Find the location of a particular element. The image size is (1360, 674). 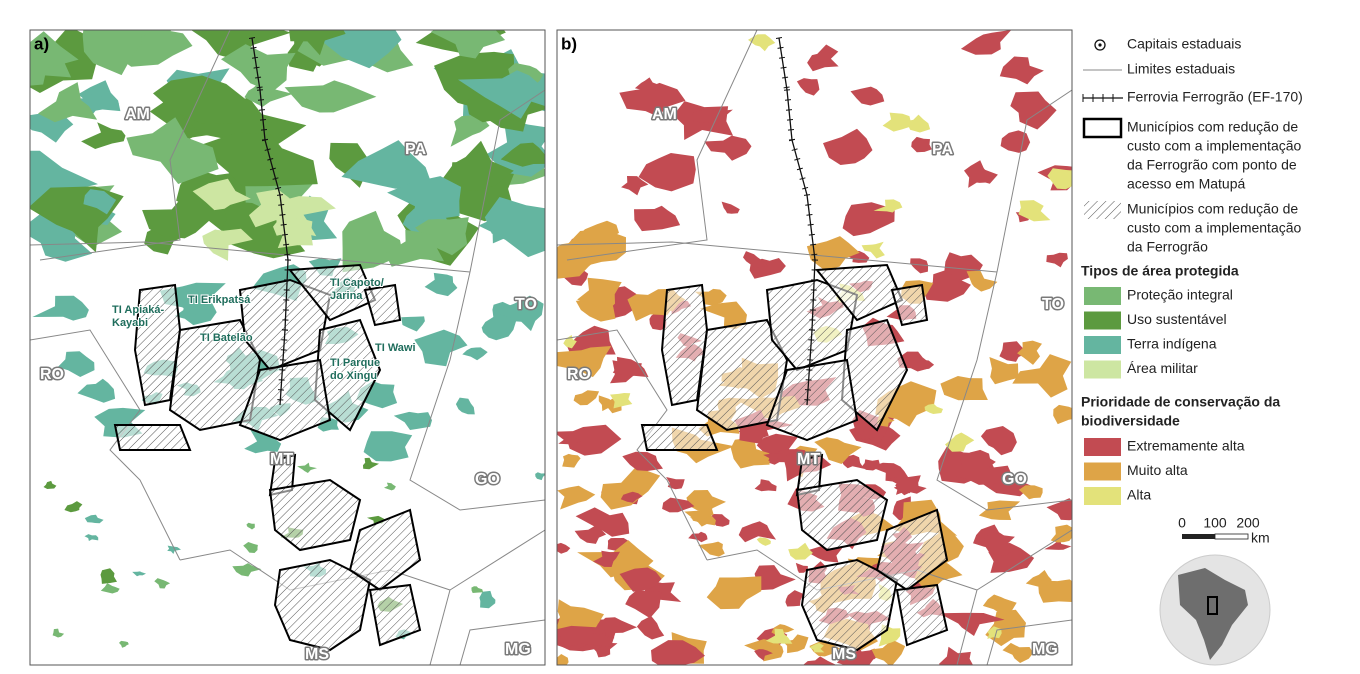

state-label: MG is located at coordinates (518, 649).